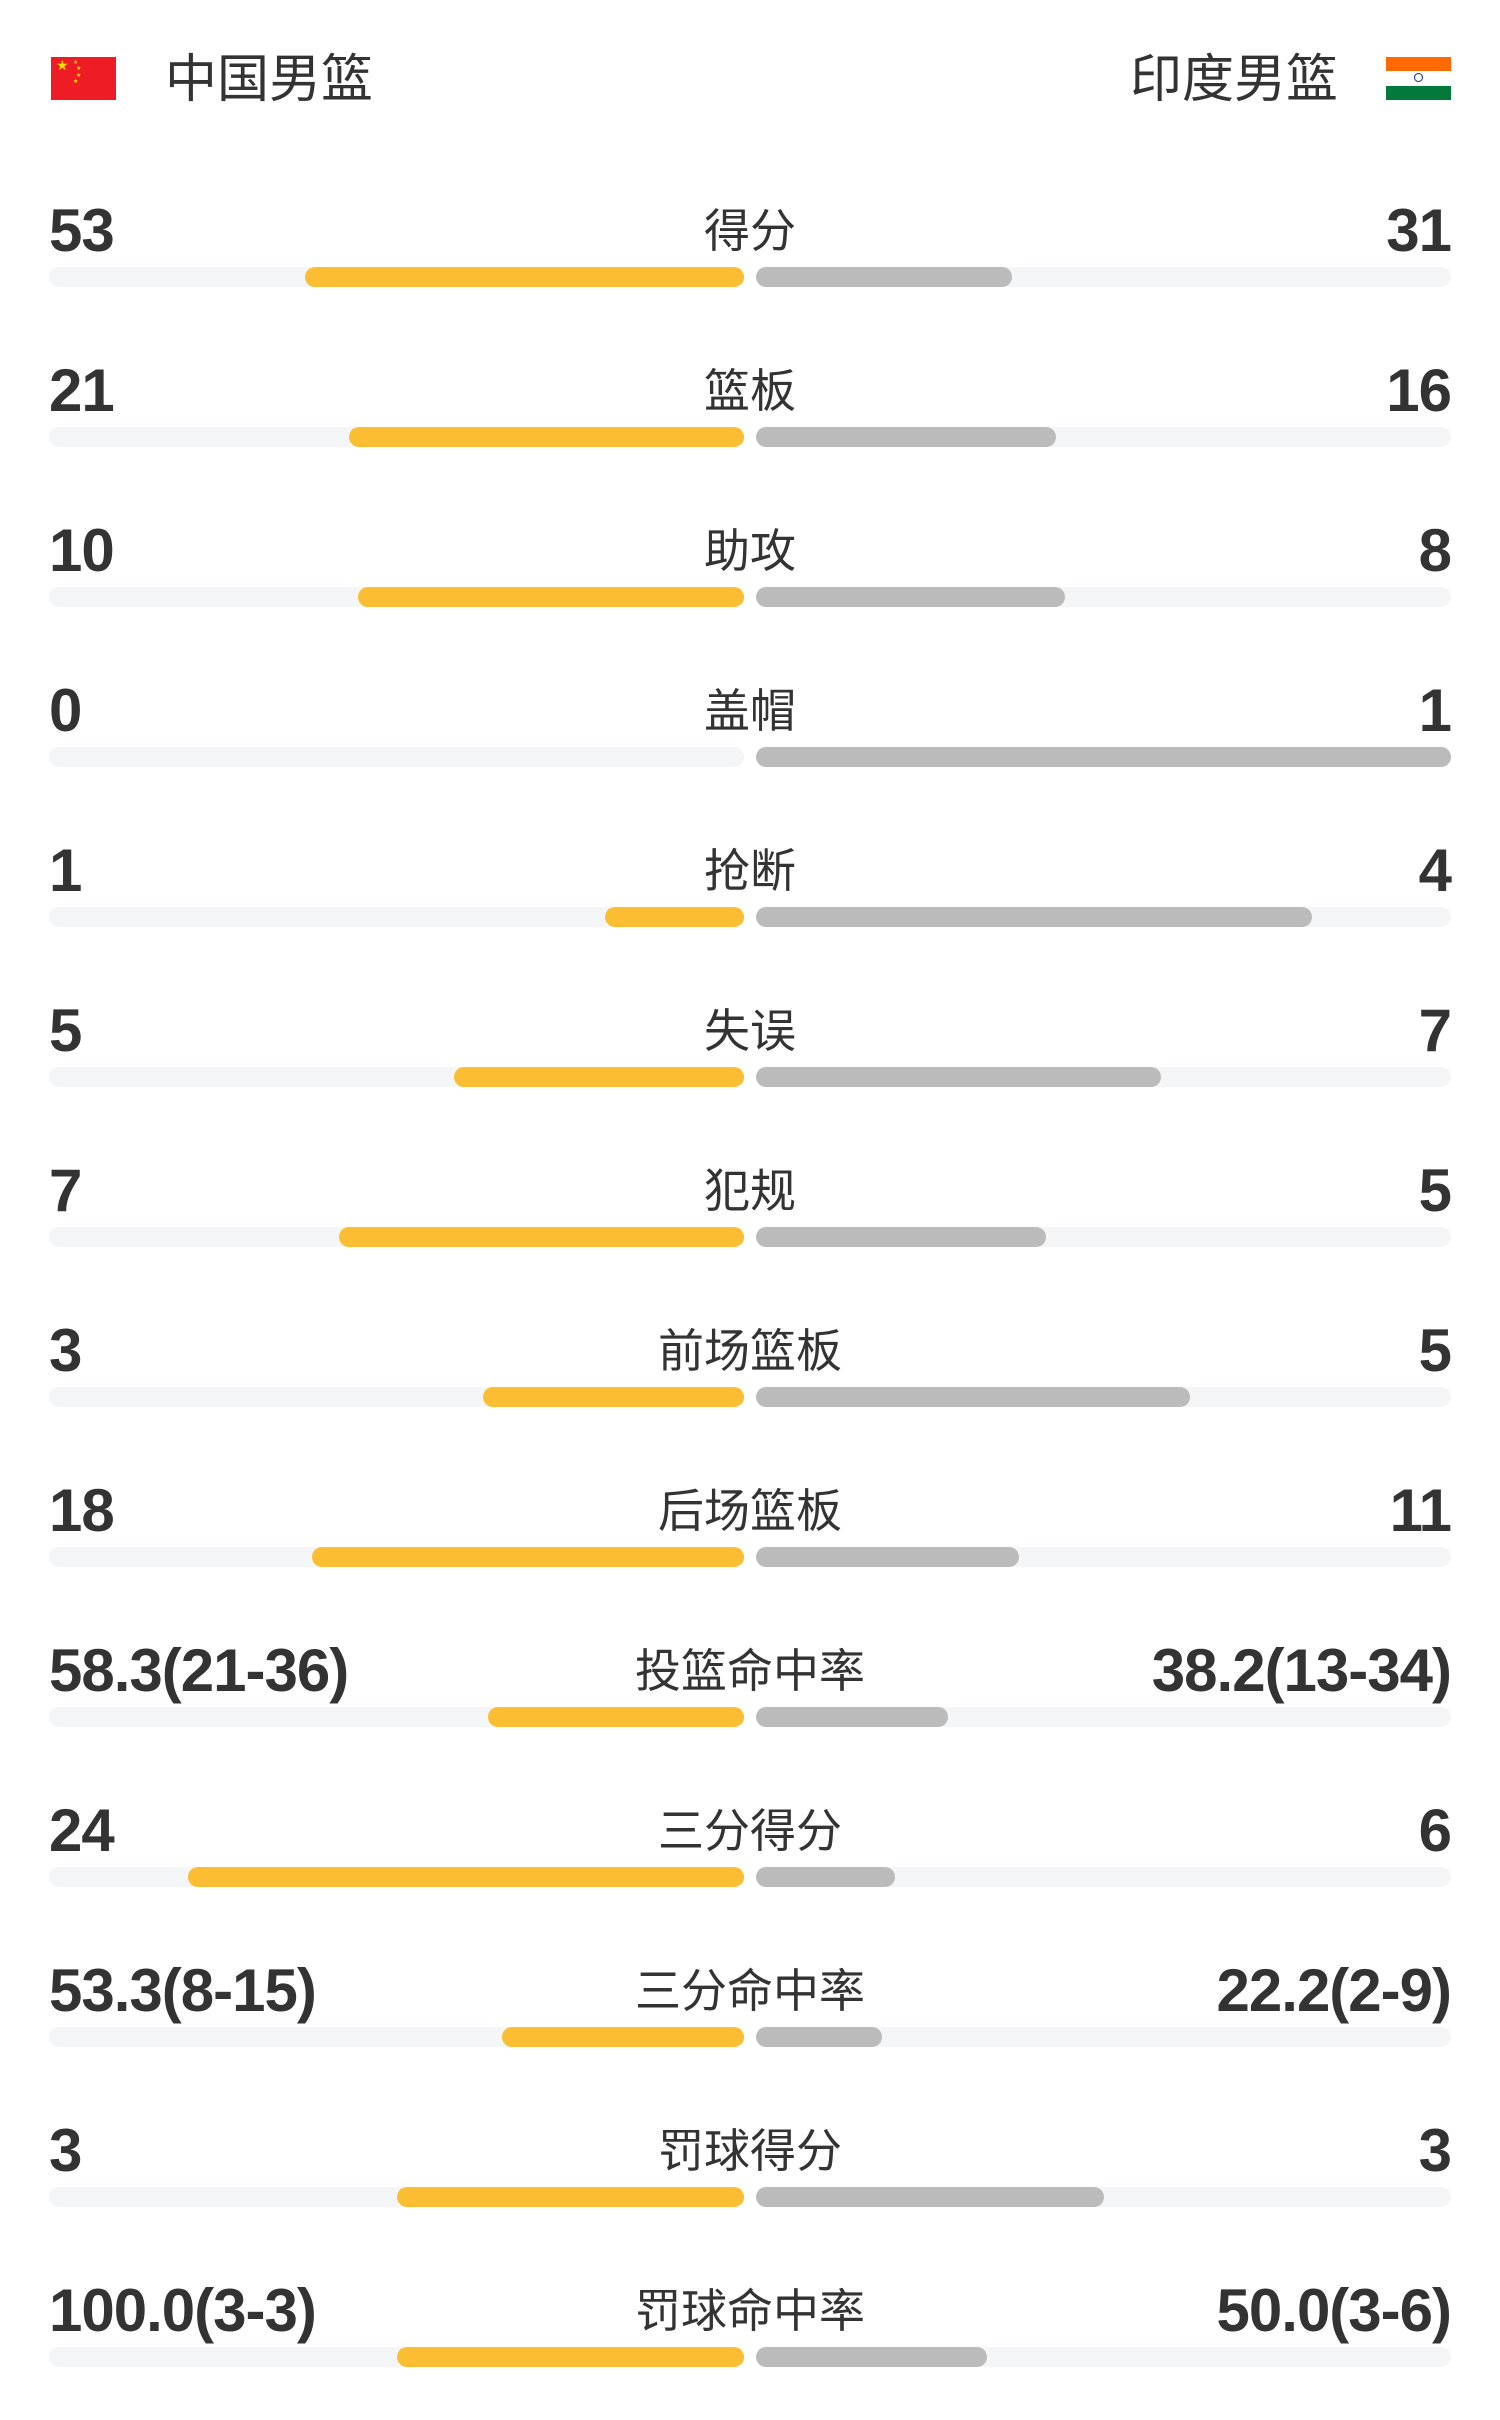 Image resolution: width=1500 pixels, height=2420 pixels. Describe the element at coordinates (750, 231) in the screenshot. I see `stat-label: 得分` at that location.